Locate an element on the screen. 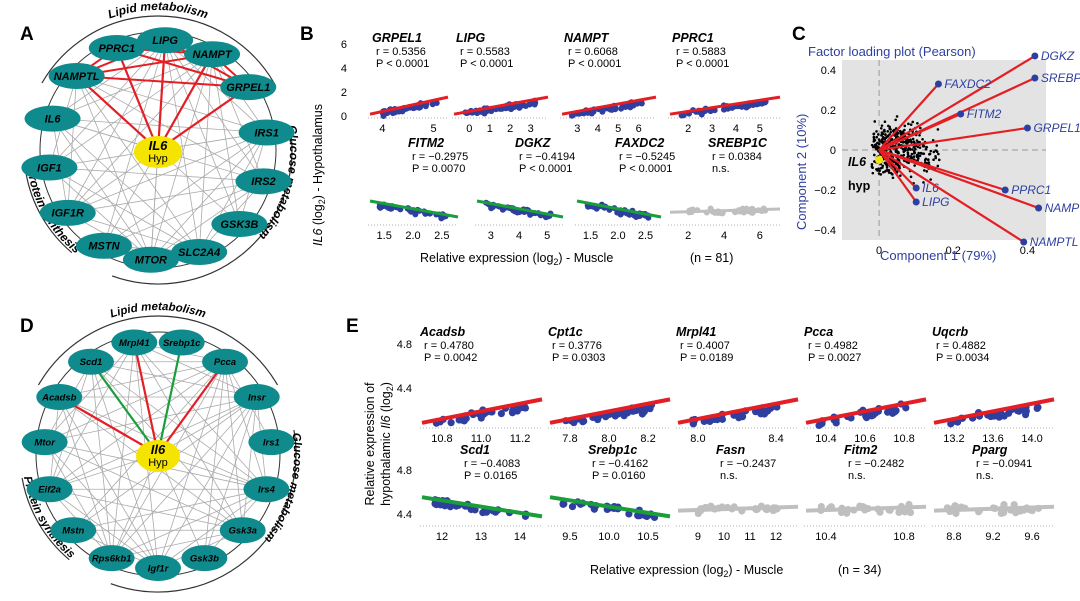  x-tick-label: 14.0 is located at coordinates (1031, 439).